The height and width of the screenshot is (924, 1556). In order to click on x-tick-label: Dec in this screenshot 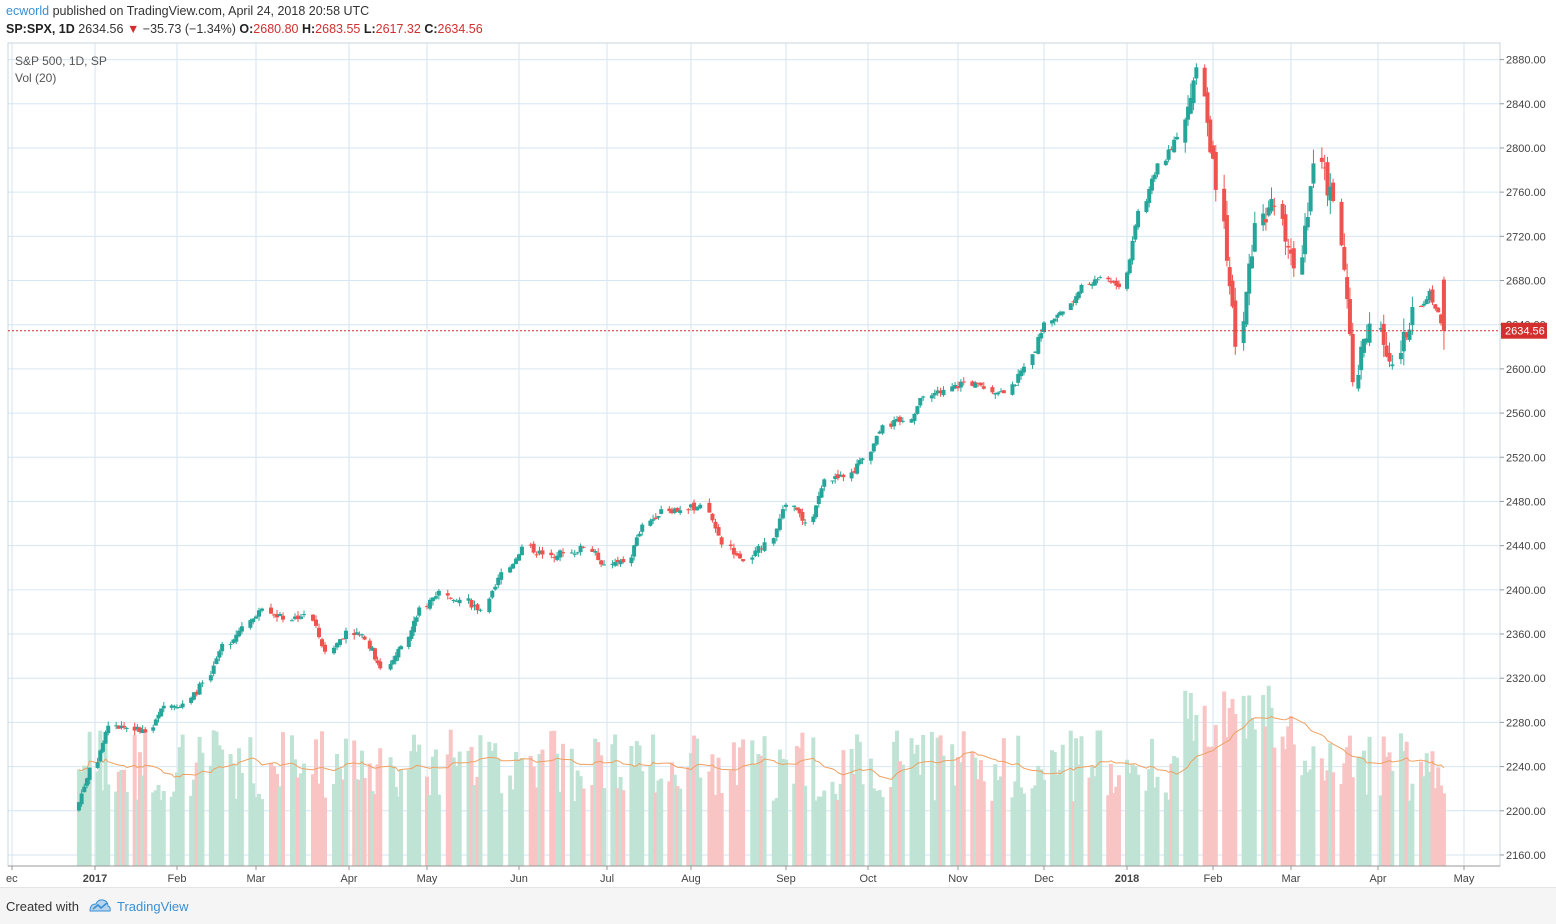, I will do `click(1044, 879)`.